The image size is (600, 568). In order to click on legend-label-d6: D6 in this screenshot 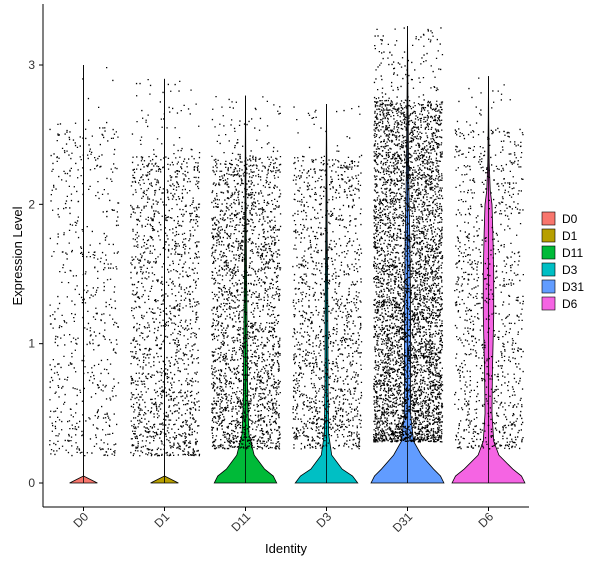, I will do `click(570, 304)`.